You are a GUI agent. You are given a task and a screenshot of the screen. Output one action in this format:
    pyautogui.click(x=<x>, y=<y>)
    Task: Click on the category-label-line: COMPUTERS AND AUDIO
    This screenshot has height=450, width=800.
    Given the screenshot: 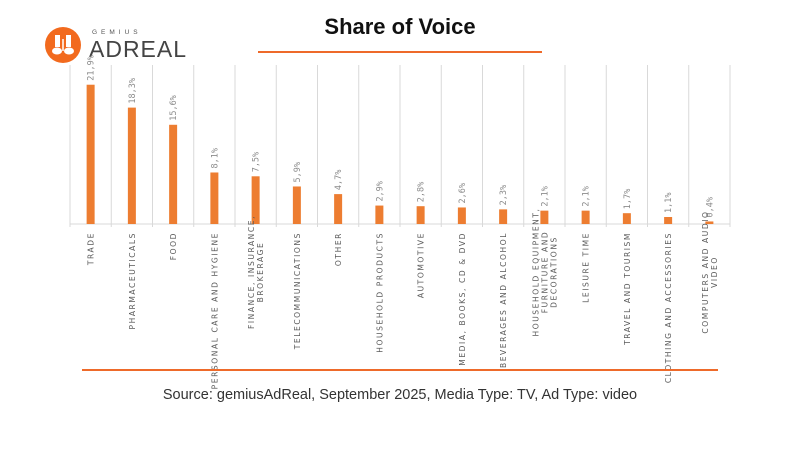 What is the action you would take?
    pyautogui.click(x=705, y=271)
    